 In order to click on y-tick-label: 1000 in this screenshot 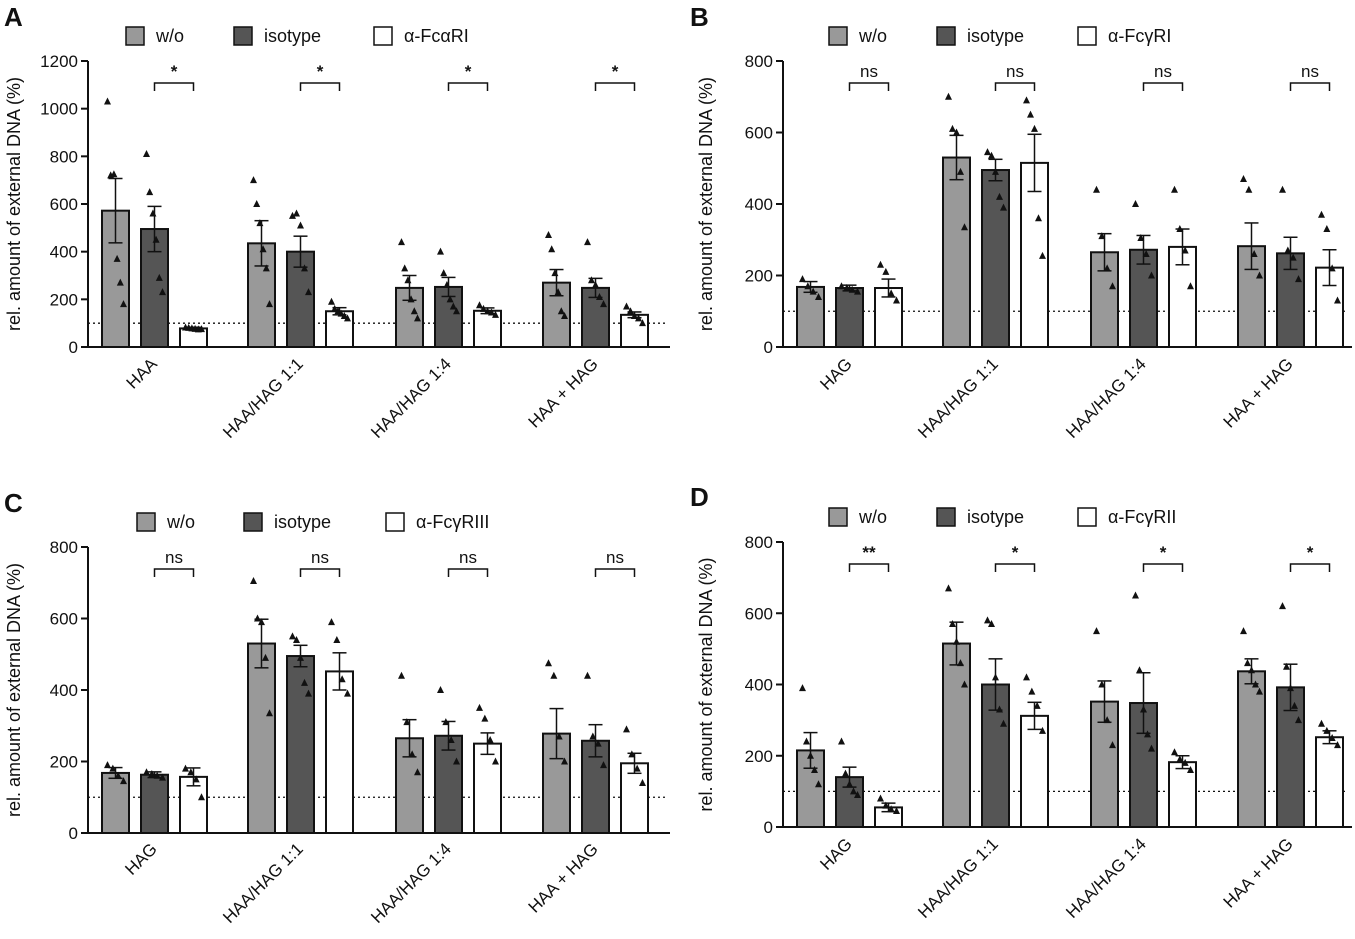, I will do `click(59, 109)`.